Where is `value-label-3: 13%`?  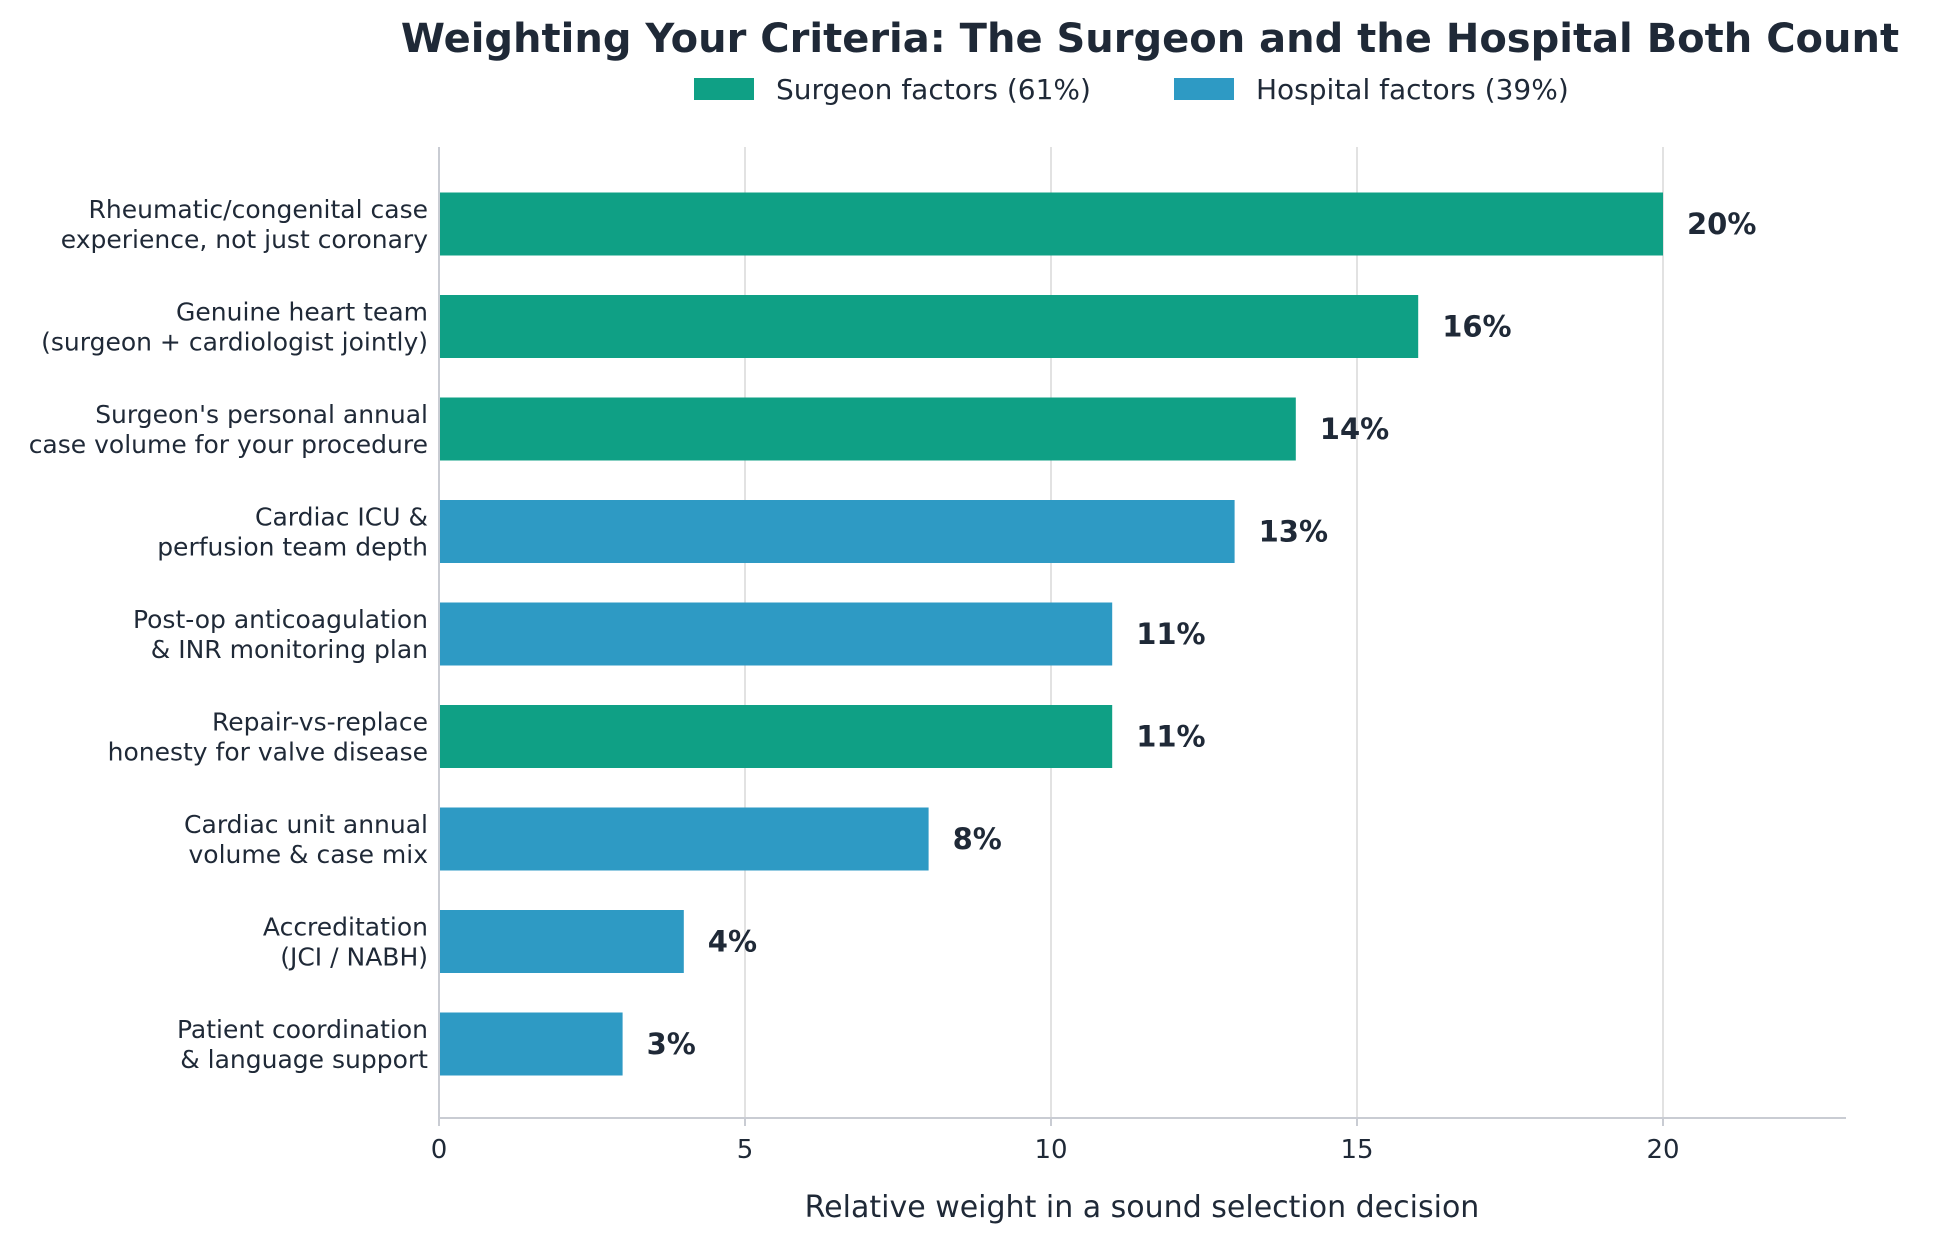 value-label-3: 13% is located at coordinates (1293, 532).